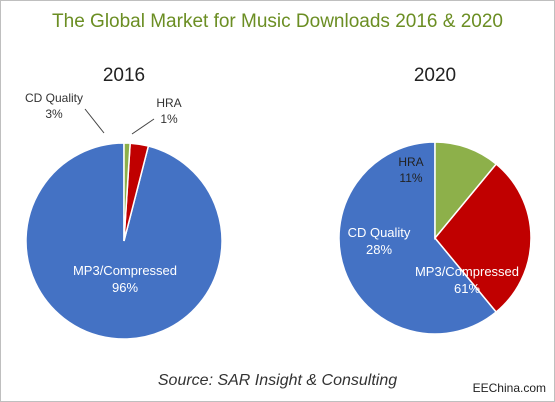 Image resolution: width=555 pixels, height=402 pixels. I want to click on watermark: EEChina.com, so click(509, 388).